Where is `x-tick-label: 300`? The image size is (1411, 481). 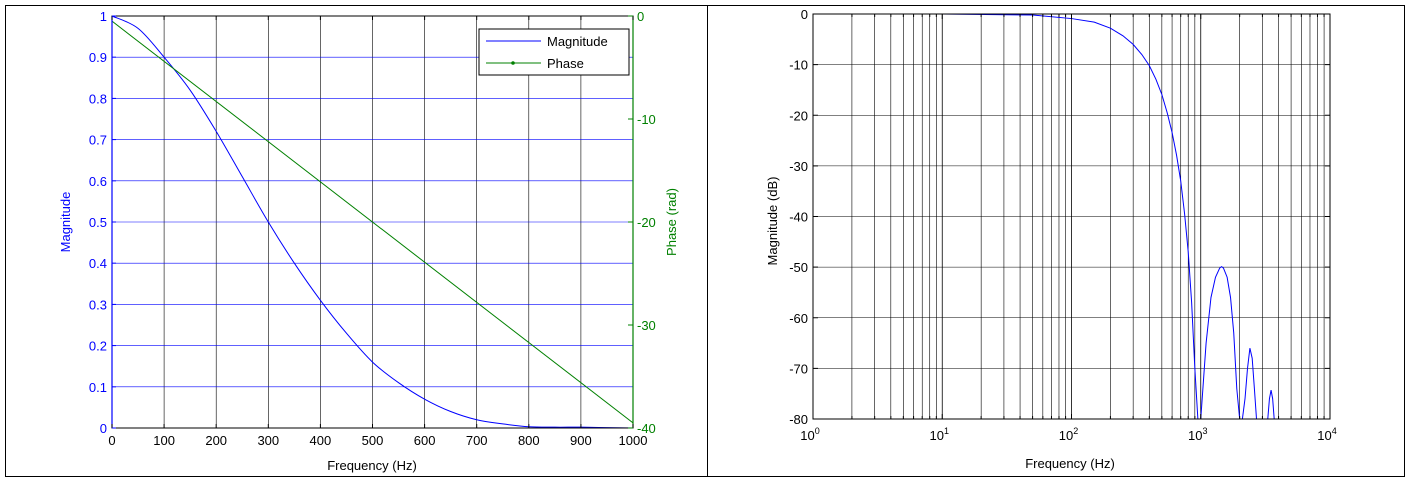
x-tick-label: 300 is located at coordinates (268, 440).